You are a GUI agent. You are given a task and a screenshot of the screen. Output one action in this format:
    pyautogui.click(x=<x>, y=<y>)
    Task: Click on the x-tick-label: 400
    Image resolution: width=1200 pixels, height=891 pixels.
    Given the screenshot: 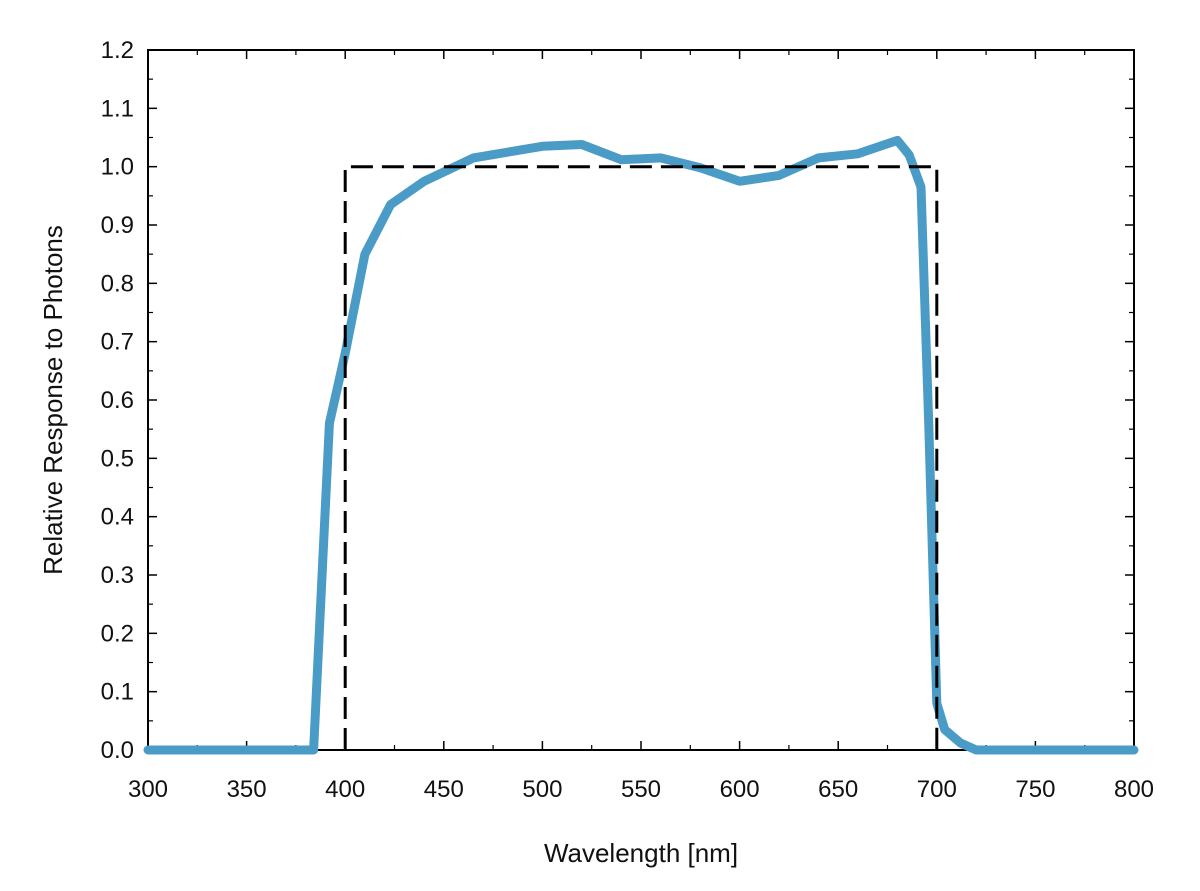 What is the action you would take?
    pyautogui.click(x=345, y=789)
    